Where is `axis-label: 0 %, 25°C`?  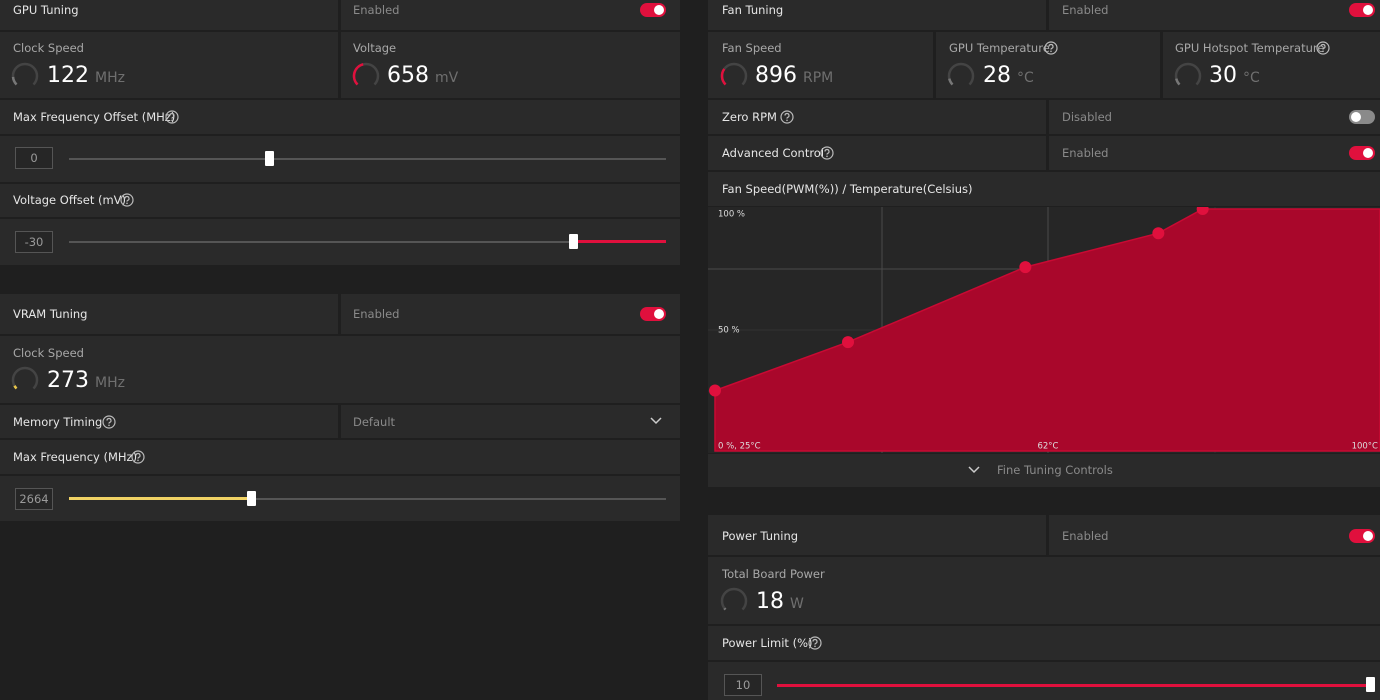 axis-label: 0 %, 25°C is located at coordinates (739, 447).